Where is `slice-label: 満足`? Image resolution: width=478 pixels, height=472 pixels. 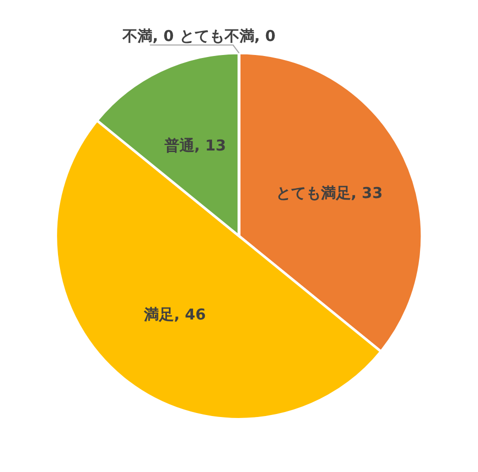
slice-label: 満足 is located at coordinates (158, 314).